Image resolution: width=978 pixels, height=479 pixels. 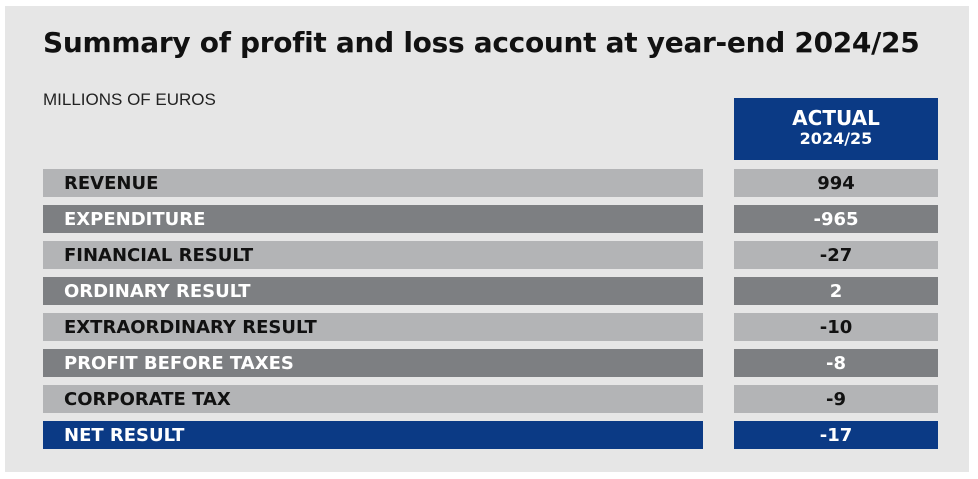 What do you see at coordinates (373, 435) in the screenshot?
I see `row-label: NET RESULT` at bounding box center [373, 435].